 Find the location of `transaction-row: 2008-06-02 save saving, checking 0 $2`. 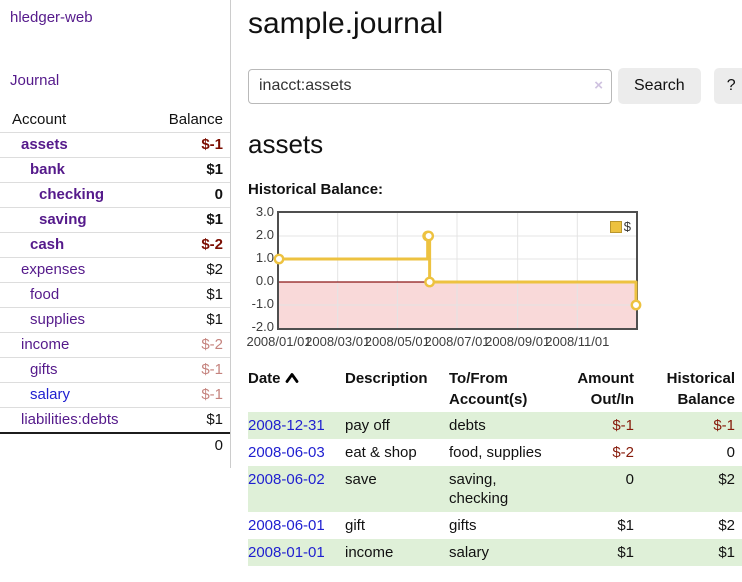

transaction-row: 2008-06-02 save saving, checking 0 $2 is located at coordinates (495, 489).